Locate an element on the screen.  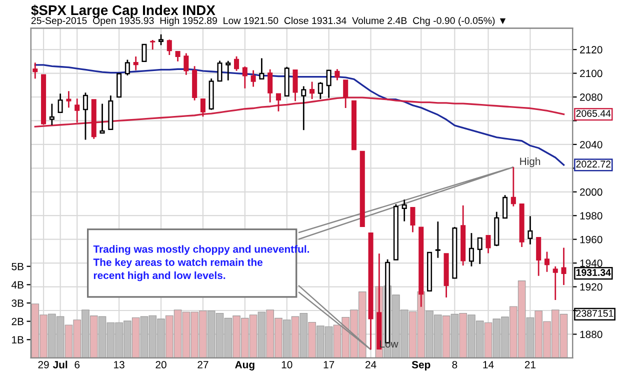
x-tick-label: Jul is located at coordinates (60, 364).